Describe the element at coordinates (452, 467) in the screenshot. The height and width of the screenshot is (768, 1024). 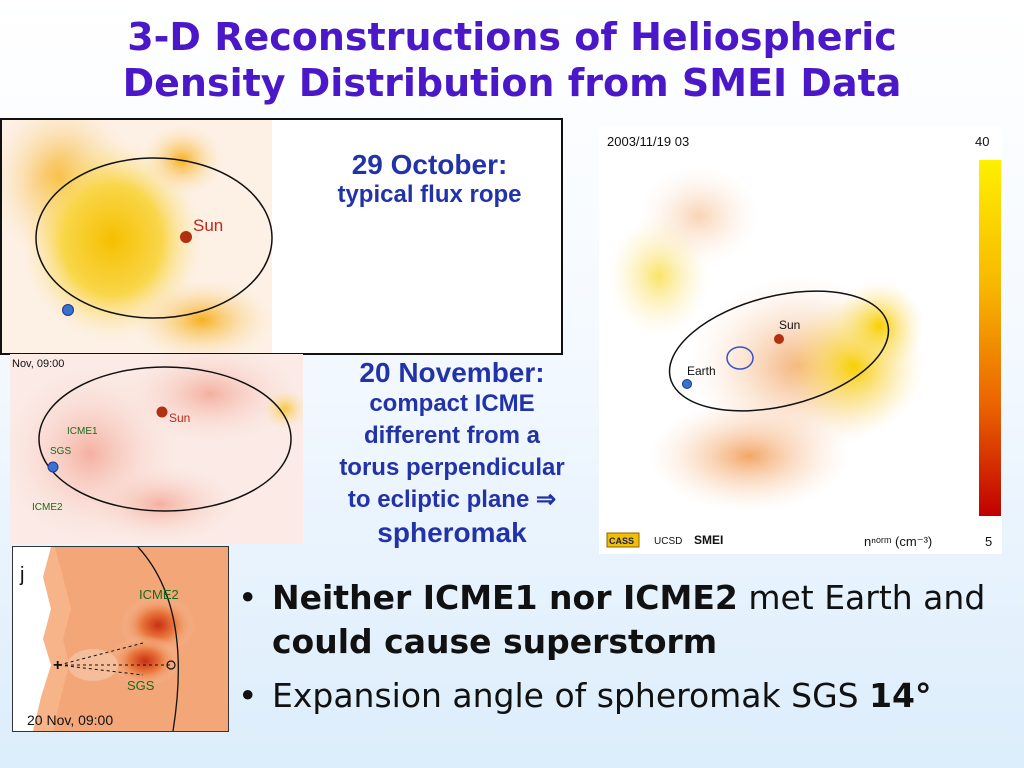
I see `caption-nov-line3: torus perpendicular` at that location.